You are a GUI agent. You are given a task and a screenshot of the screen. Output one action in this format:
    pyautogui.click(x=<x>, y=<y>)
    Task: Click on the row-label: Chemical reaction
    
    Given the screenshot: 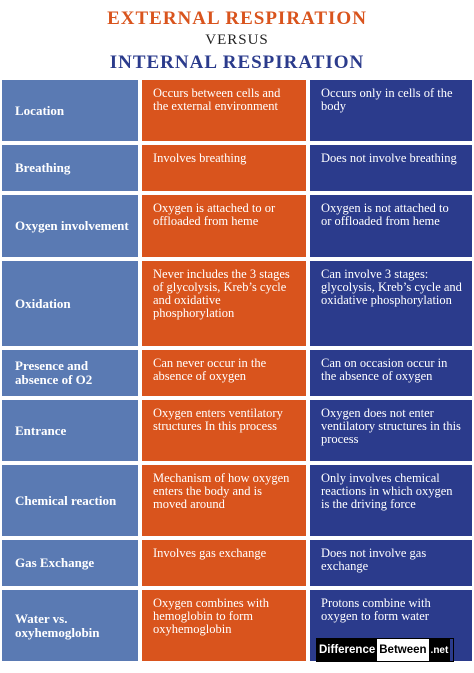 What is the action you would take?
    pyautogui.click(x=70, y=500)
    